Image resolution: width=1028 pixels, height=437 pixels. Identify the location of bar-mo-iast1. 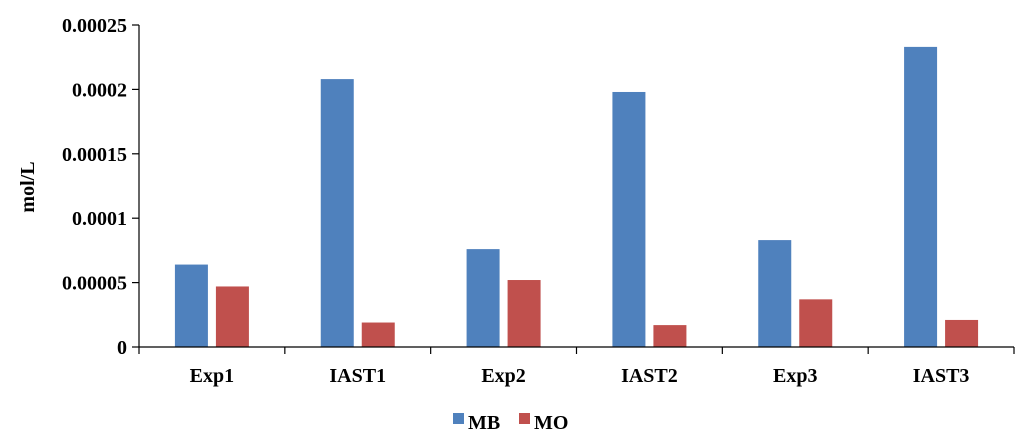
(378, 334).